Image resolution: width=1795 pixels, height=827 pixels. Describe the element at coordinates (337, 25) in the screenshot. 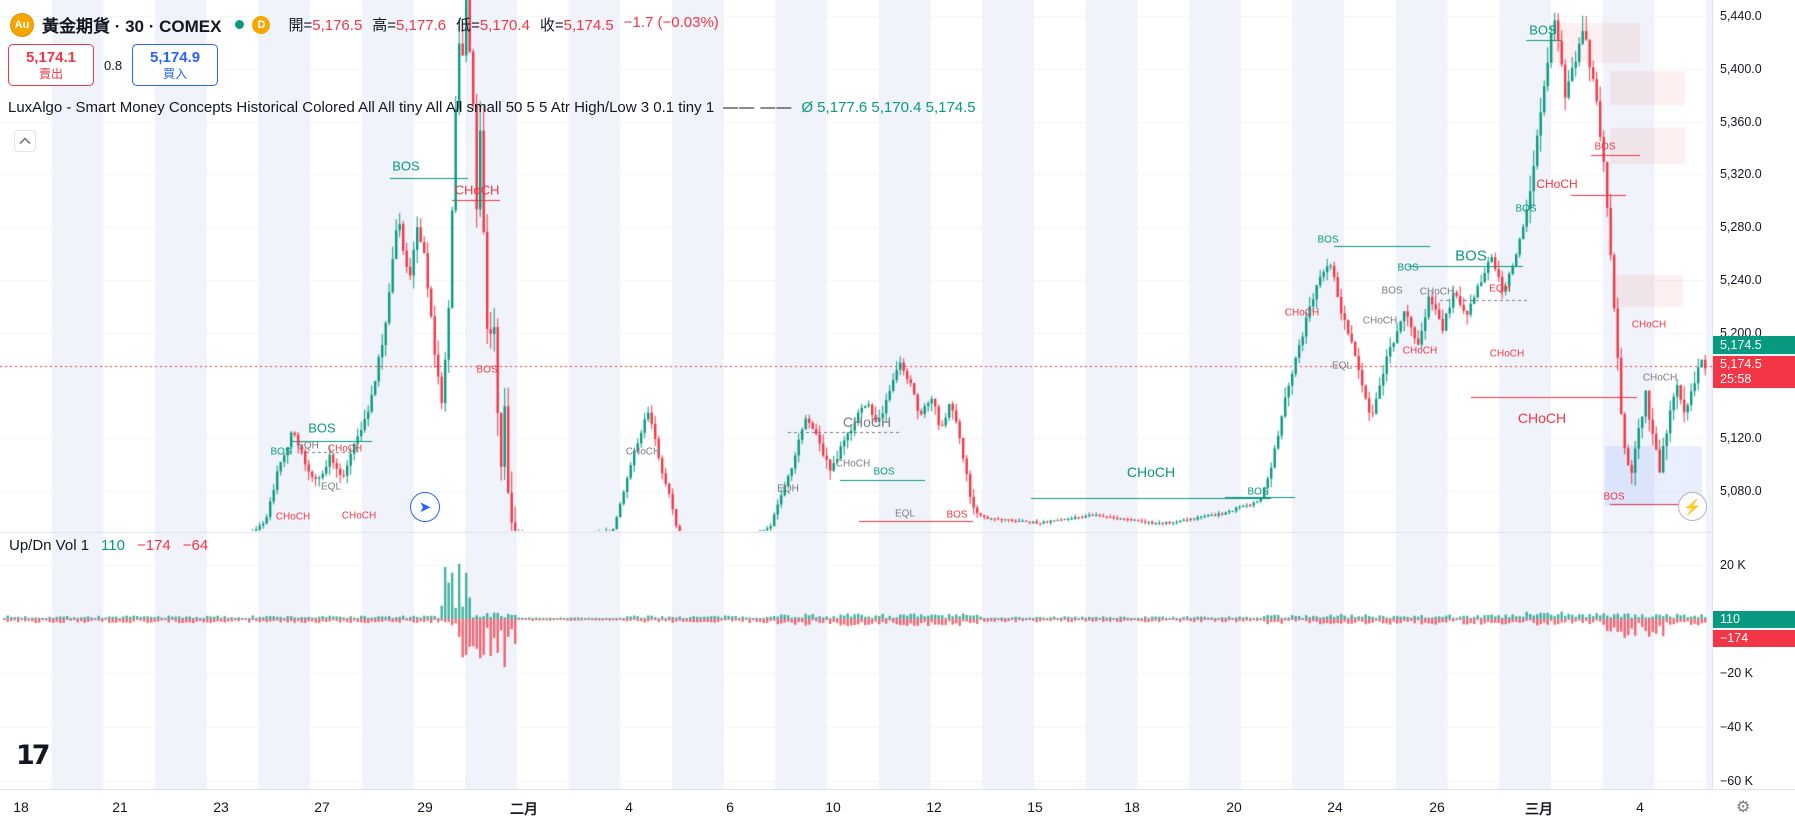

I see `open-value: 5,176.5` at that location.